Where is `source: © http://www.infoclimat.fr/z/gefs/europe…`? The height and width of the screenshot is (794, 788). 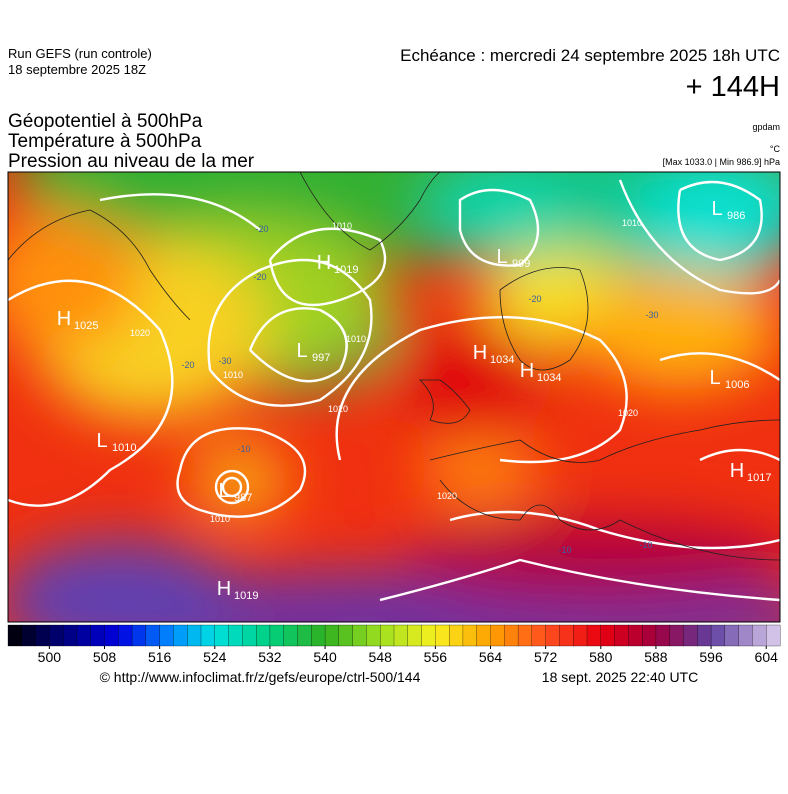 source: © http://www.infoclimat.fr/z/gefs/europe… is located at coordinates (260, 677).